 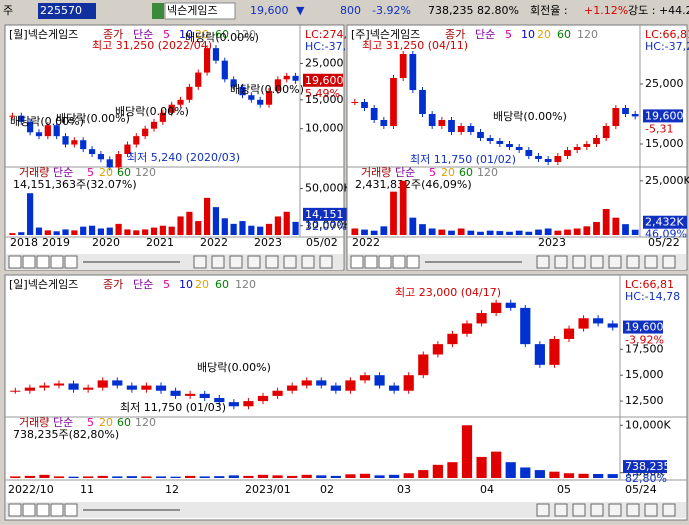 I want to click on toolbar-change_pct: -3.92%, so click(x=391, y=10).